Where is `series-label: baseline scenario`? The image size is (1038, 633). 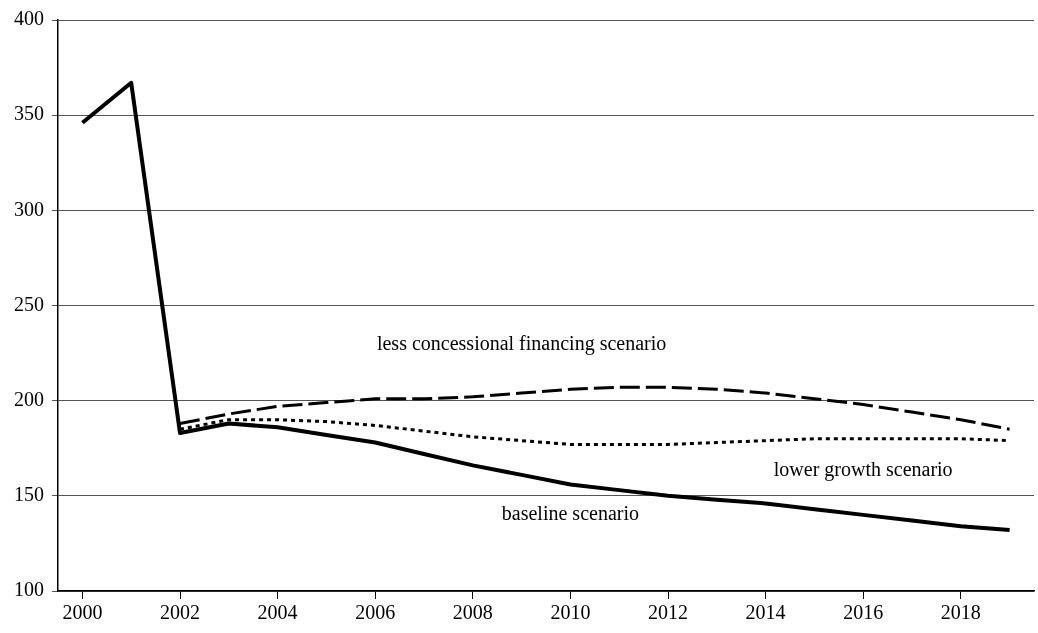 series-label: baseline scenario is located at coordinates (570, 512).